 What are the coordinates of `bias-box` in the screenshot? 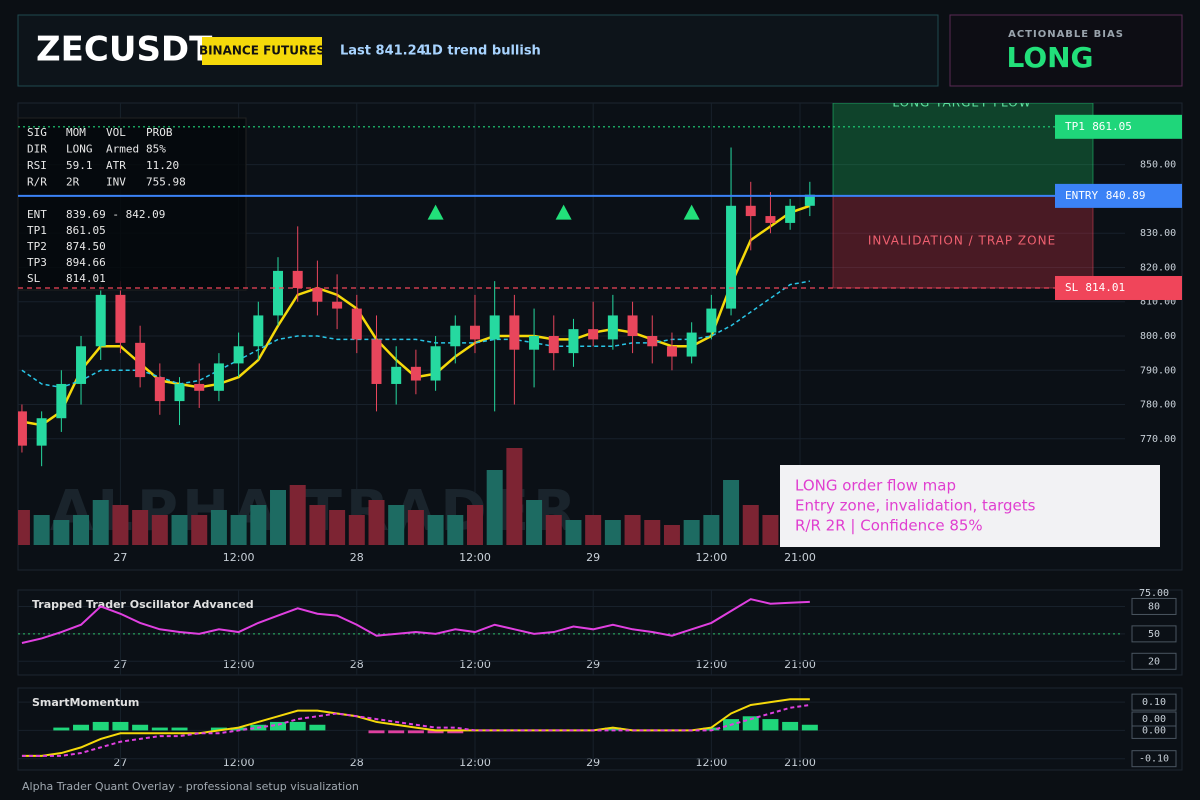 It's located at (1066, 50).